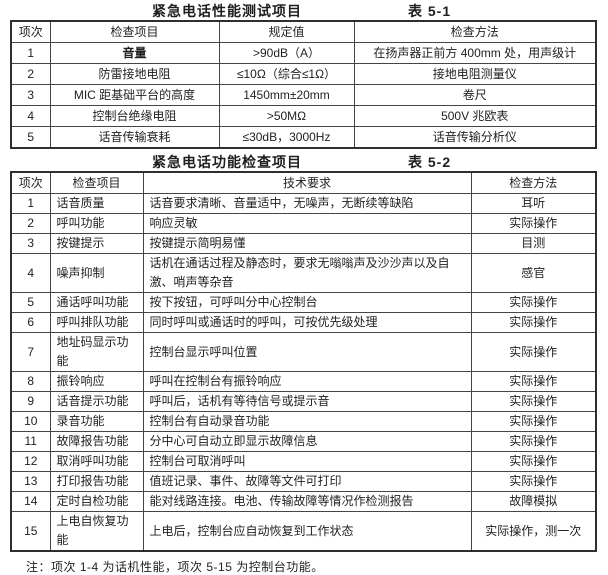  What do you see at coordinates (96, 223) in the screenshot?
I see `table-cell: 呼叫功能` at bounding box center [96, 223].